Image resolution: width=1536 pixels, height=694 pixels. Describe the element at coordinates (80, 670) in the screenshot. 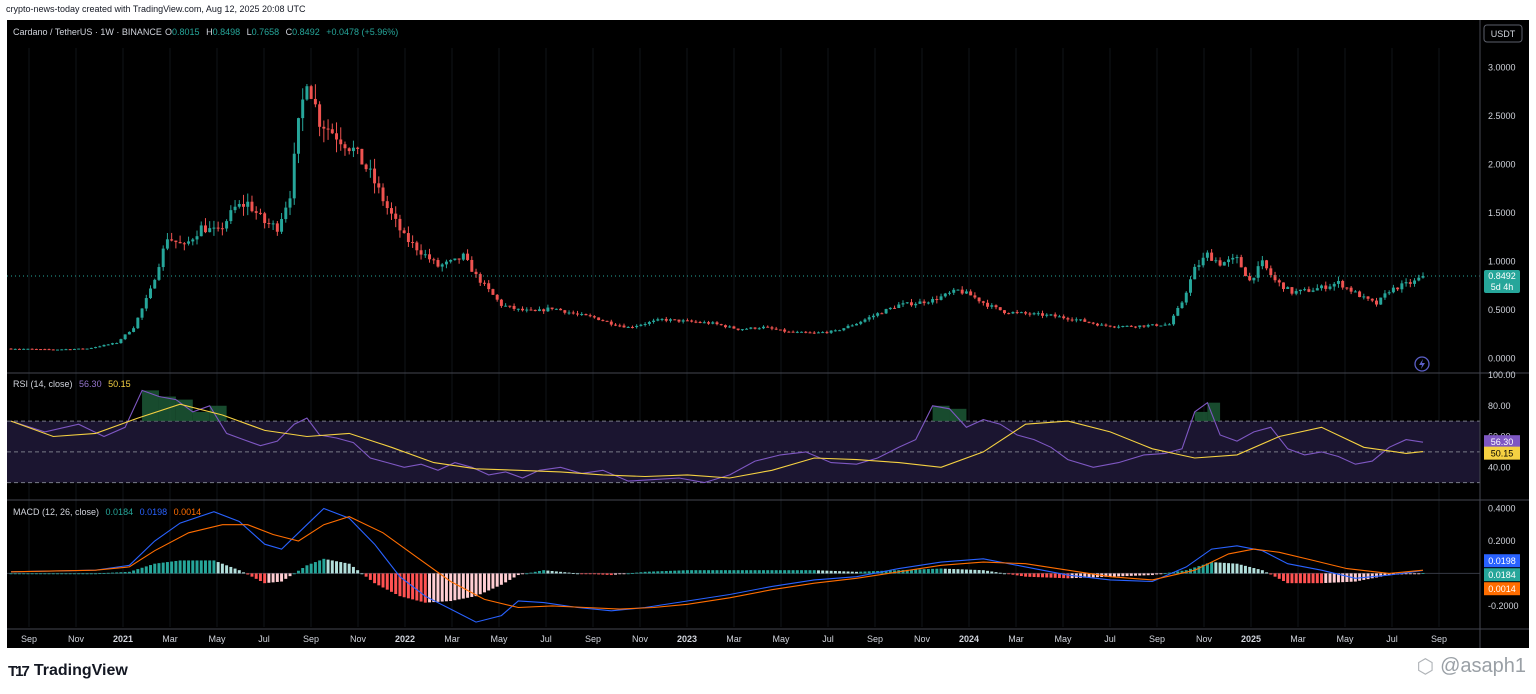

I see `tradingview-logo-text: TradingView` at that location.